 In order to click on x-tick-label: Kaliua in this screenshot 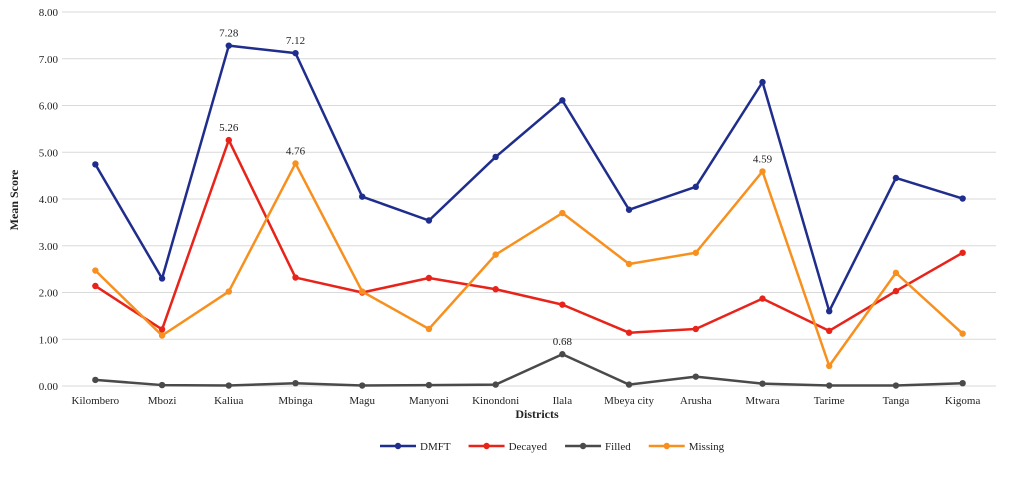, I will do `click(228, 401)`.